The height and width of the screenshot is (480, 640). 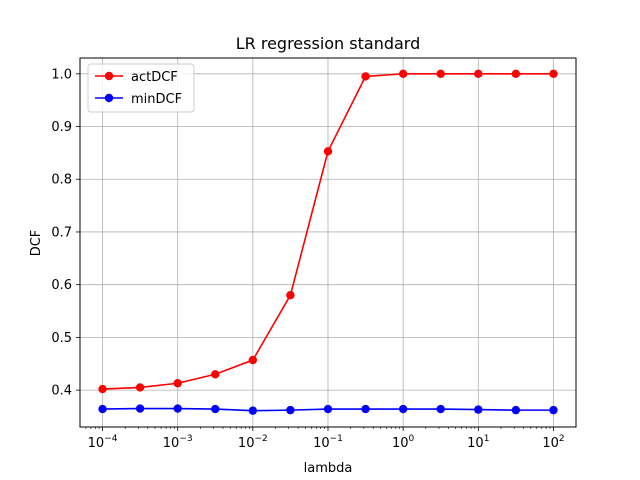 What do you see at coordinates (478, 442) in the screenshot?
I see `x-tick-label: 10¹` at bounding box center [478, 442].